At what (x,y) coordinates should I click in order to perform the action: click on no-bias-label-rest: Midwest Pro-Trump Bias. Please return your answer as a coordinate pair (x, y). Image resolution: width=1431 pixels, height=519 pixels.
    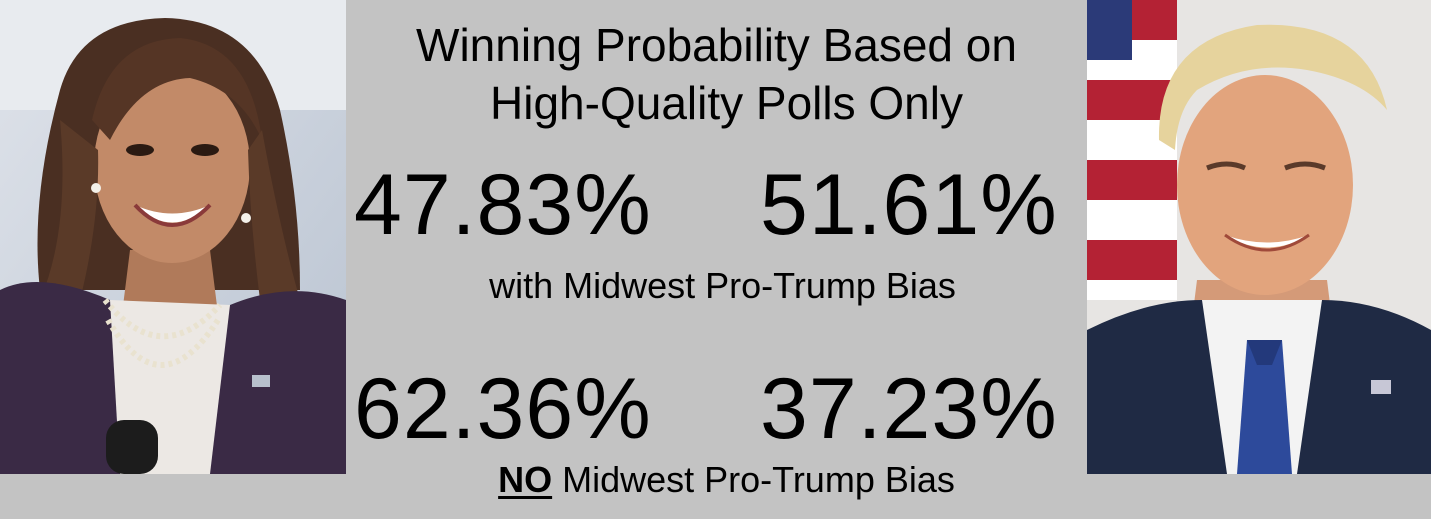
    Looking at the image, I should click on (753, 479).